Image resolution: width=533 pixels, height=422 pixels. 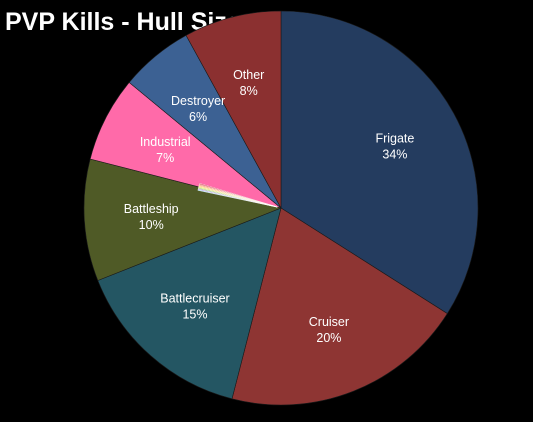 I want to click on slice-label-other: Other 8%, so click(x=248, y=83).